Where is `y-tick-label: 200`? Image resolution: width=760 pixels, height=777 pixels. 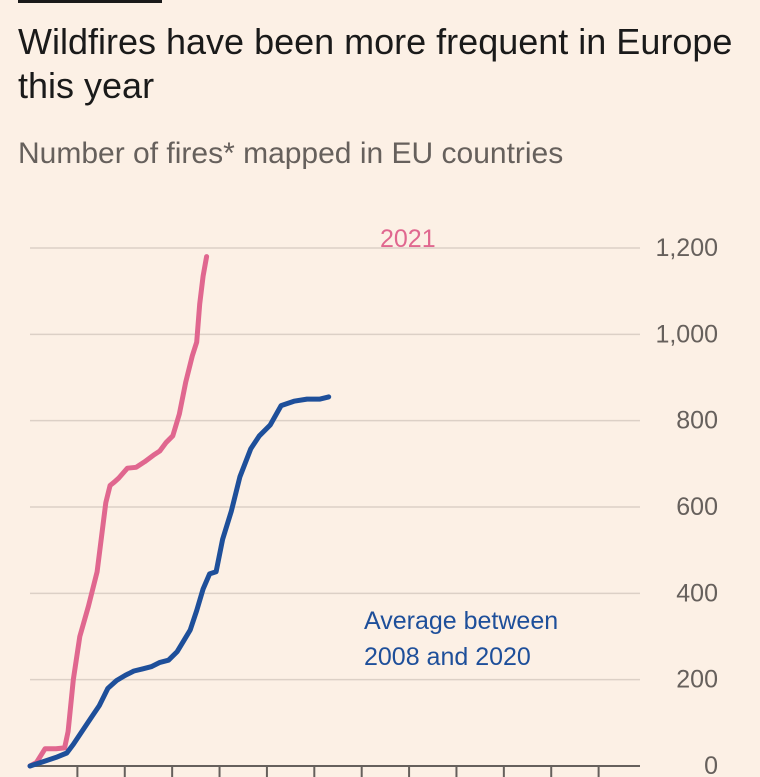 y-tick-label: 200 is located at coordinates (697, 680).